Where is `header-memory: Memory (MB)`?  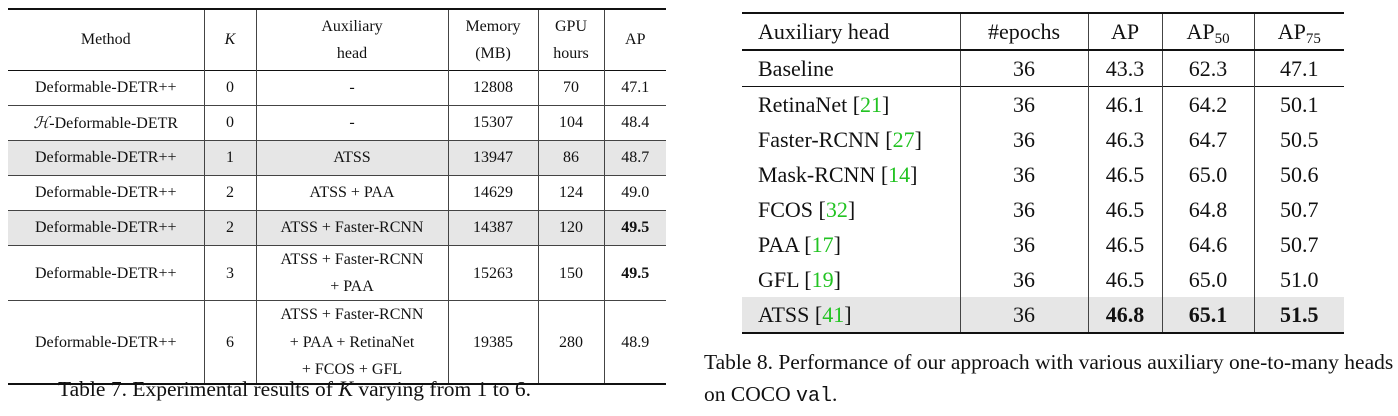
header-memory: Memory (MB) is located at coordinates (492, 40).